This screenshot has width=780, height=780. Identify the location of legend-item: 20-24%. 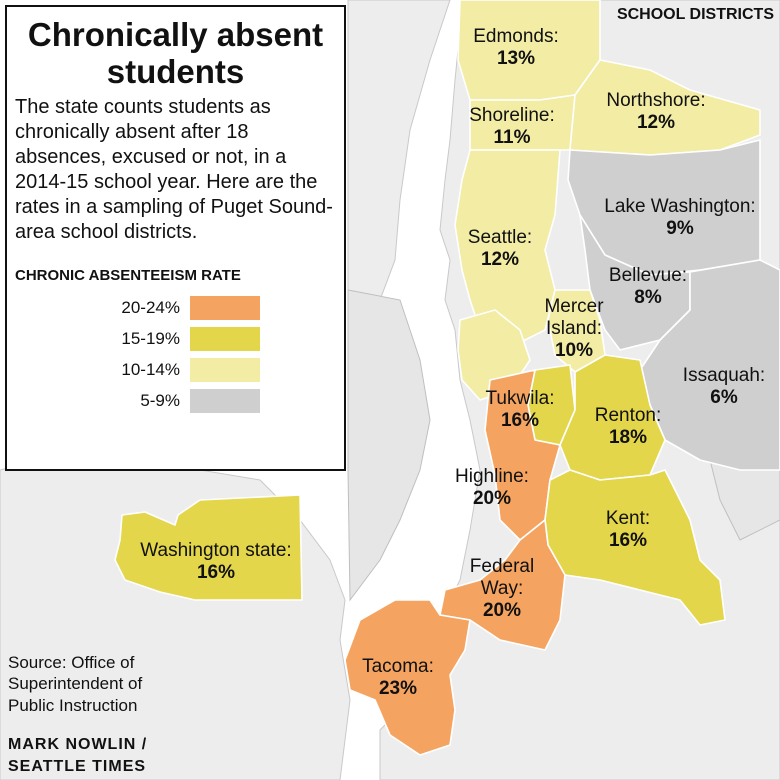
(175, 308).